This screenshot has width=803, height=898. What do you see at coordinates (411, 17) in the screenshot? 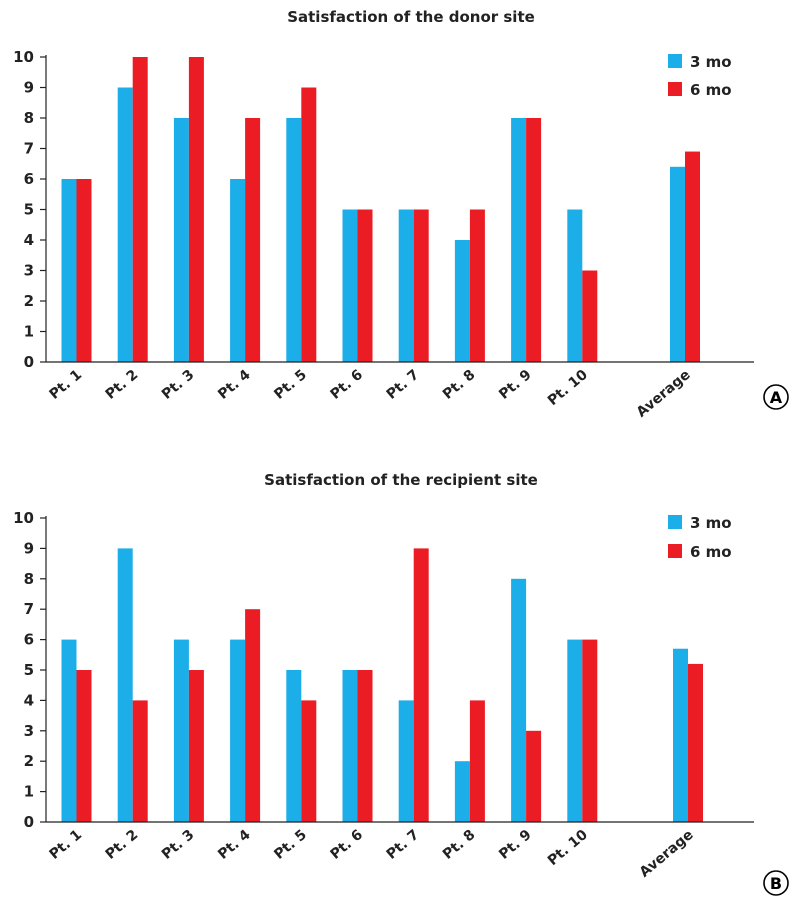
I see `chart-title: Satisfaction of the donor site` at bounding box center [411, 17].